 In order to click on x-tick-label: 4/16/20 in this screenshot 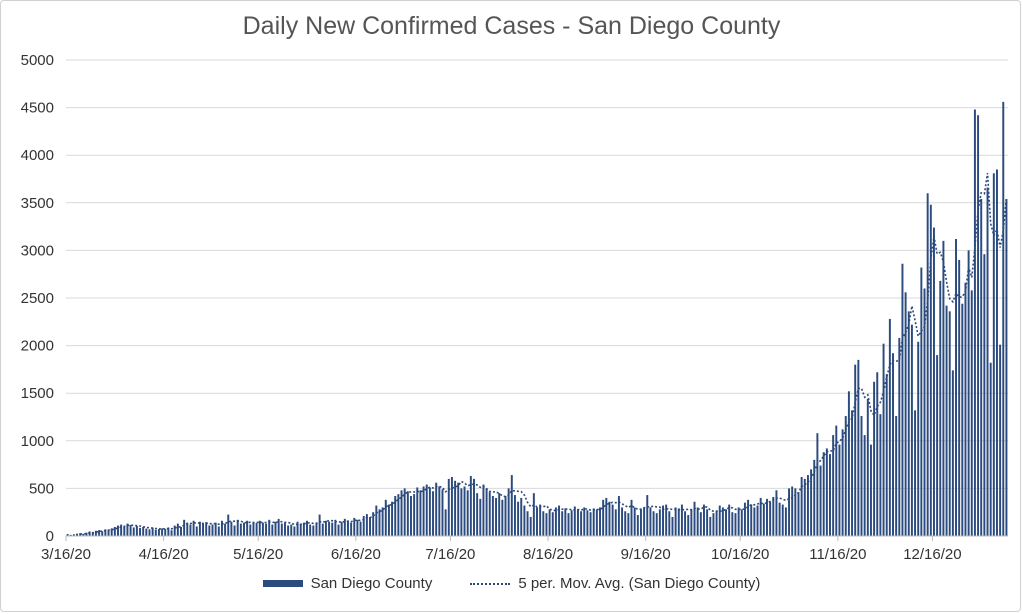, I will do `click(164, 554)`.